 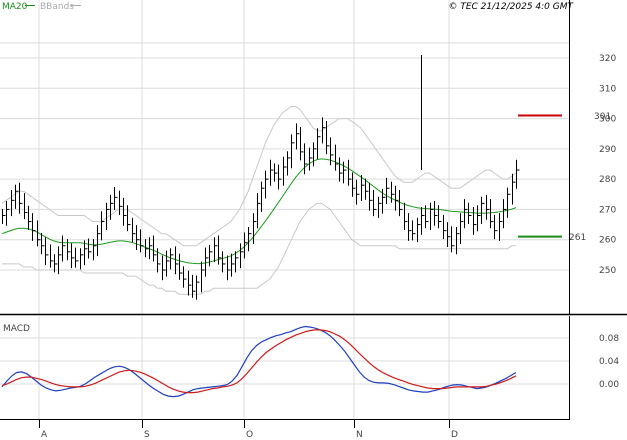 I want to click on macd-signal-line, so click(x=259, y=361).